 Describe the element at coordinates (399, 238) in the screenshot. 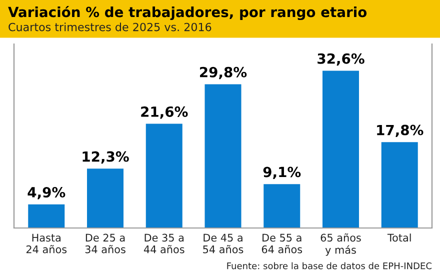

I see `x-tick-label: Total` at that location.